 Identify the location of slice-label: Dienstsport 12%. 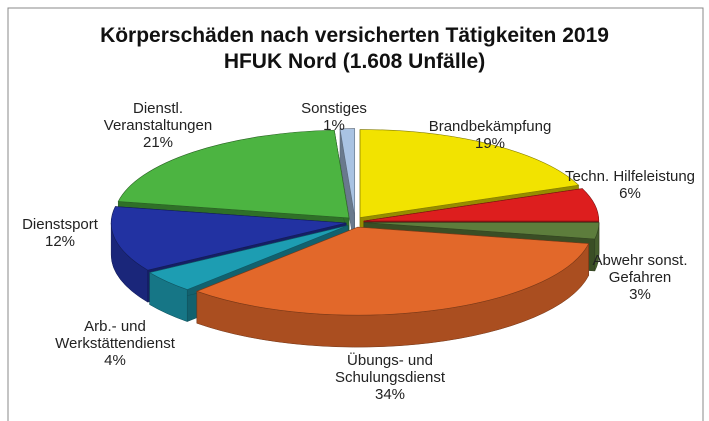
(60, 233).